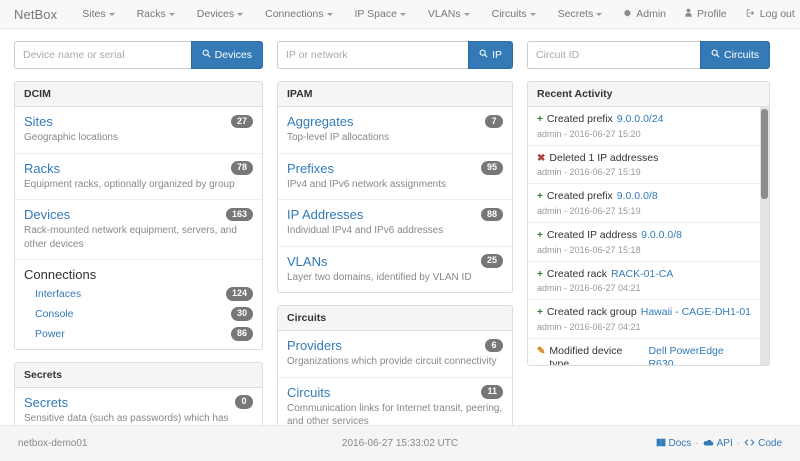  I want to click on nav-item-label: Sites, so click(94, 14).